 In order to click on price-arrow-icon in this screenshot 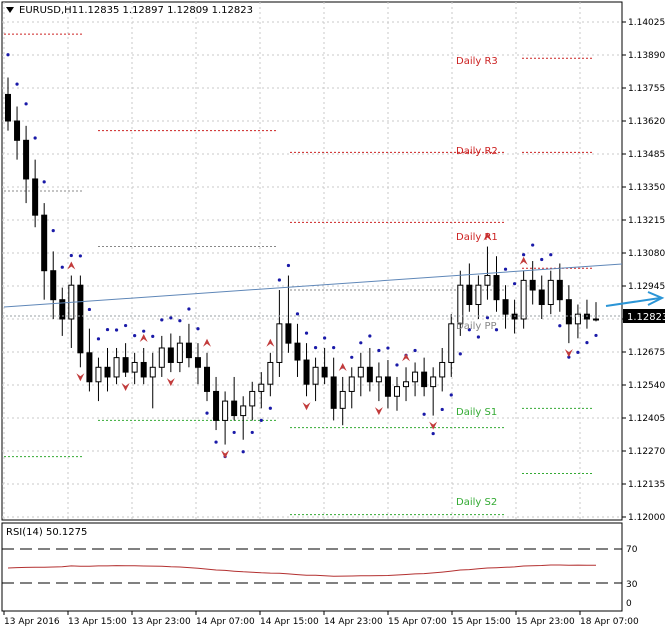, I will do `click(635, 299)`.